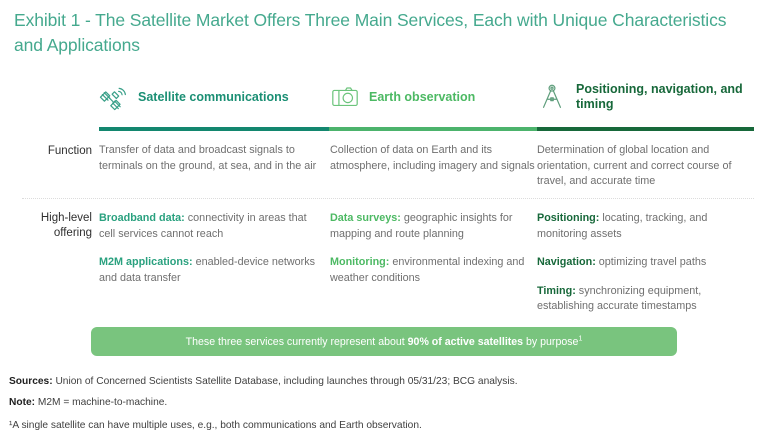 The width and height of the screenshot is (768, 445). What do you see at coordinates (568, 218) in the screenshot?
I see `offering-lead: Positioning:` at bounding box center [568, 218].